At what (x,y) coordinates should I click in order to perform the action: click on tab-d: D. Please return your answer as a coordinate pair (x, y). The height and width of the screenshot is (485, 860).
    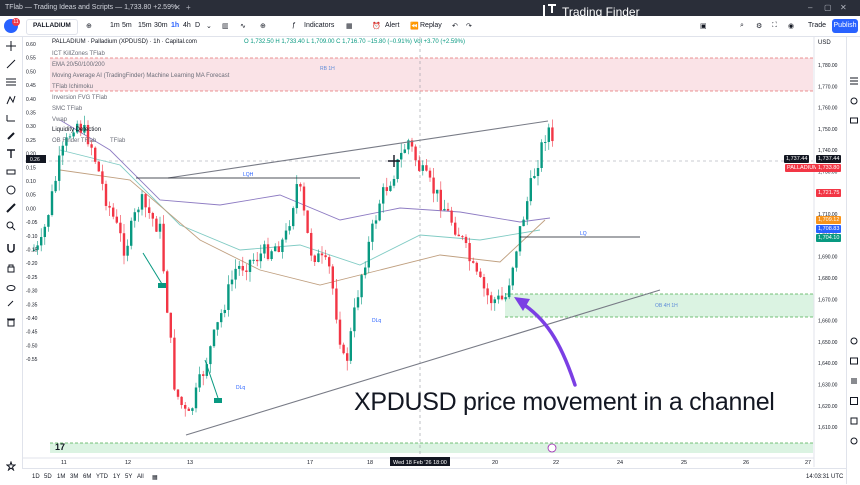
    Looking at the image, I should click on (198, 25).